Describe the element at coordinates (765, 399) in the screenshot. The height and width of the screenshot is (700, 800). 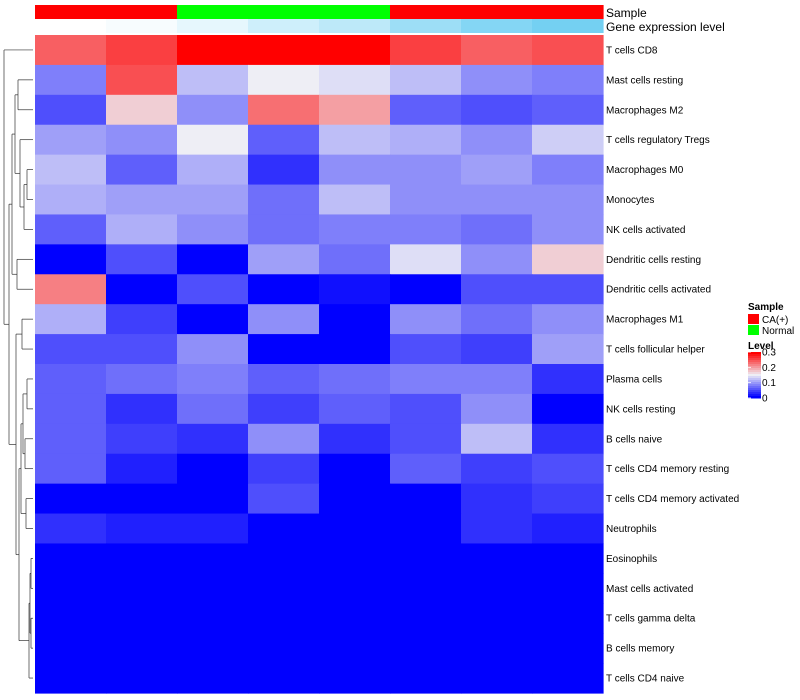
I see `colorbar-tick-label: 0` at that location.